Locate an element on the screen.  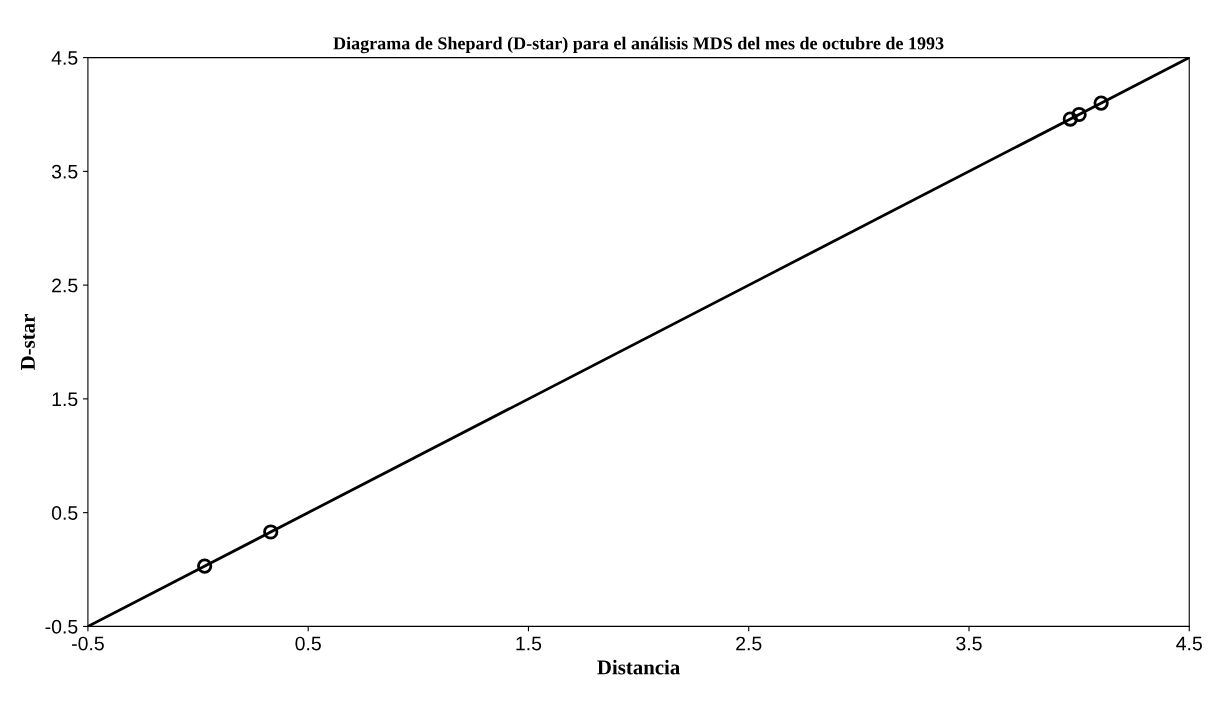
y-tick-label: 4.5 is located at coordinates (64, 58).